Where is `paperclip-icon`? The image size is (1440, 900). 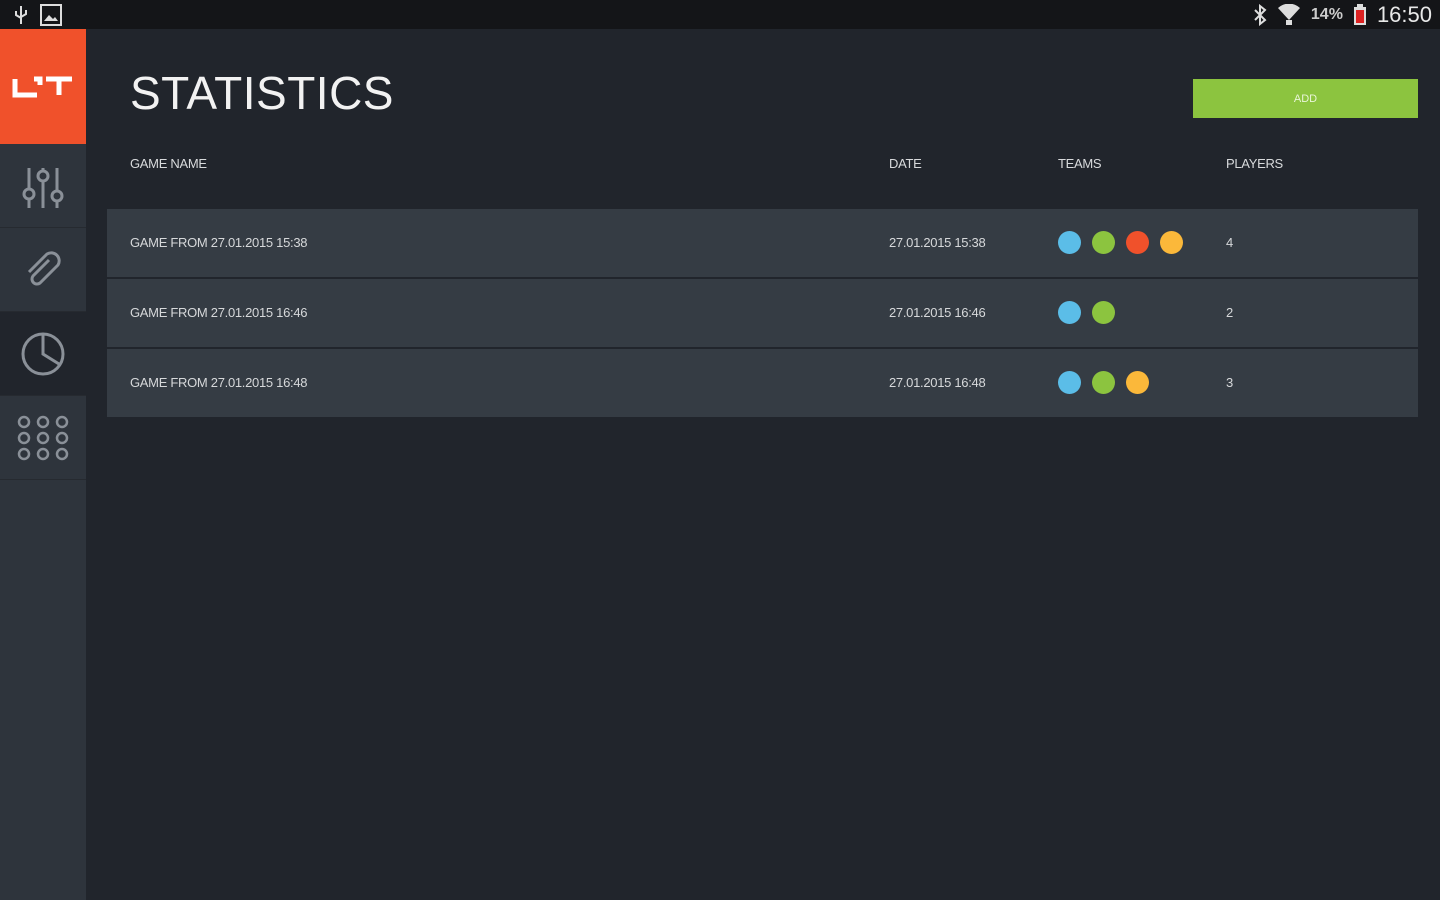 paperclip-icon is located at coordinates (44, 267).